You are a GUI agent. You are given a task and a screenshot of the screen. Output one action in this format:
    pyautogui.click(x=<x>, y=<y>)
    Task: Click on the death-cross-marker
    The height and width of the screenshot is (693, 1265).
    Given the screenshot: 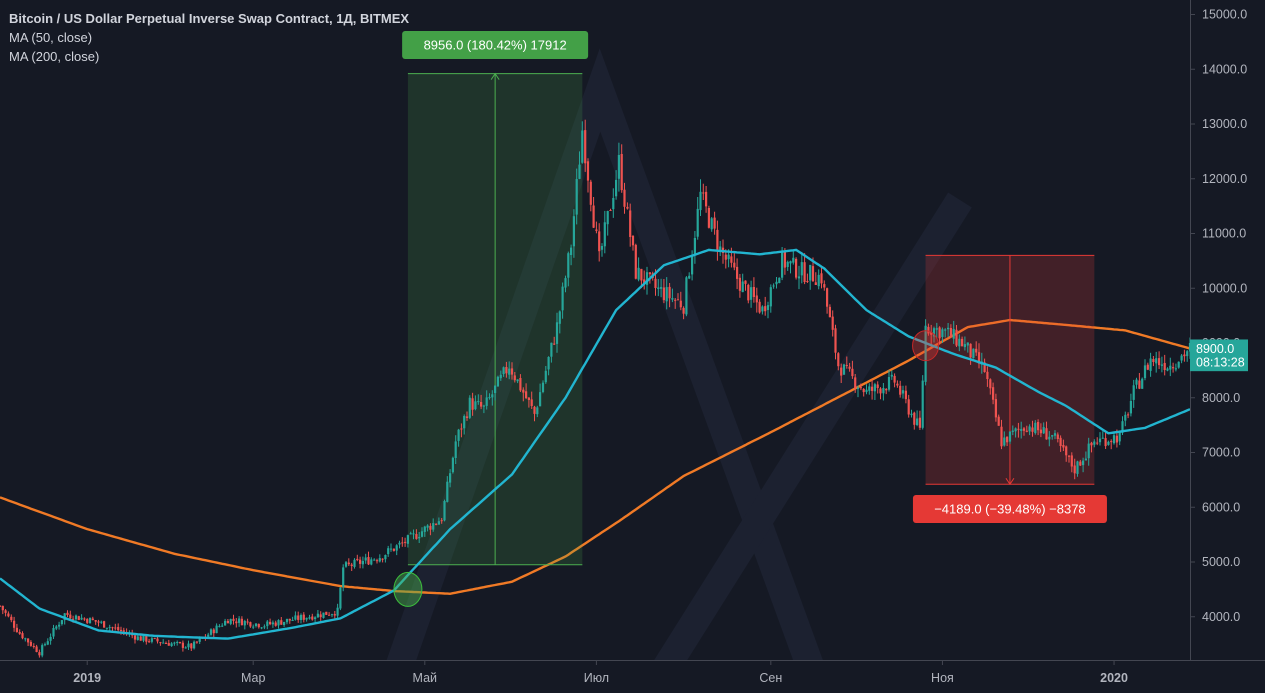 What is the action you would take?
    pyautogui.click(x=926, y=346)
    